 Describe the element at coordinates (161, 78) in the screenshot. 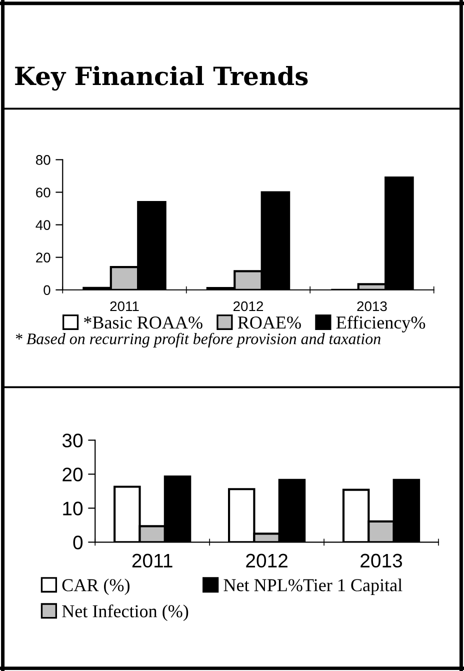

I see `chart-title: Key Financial Trends` at that location.